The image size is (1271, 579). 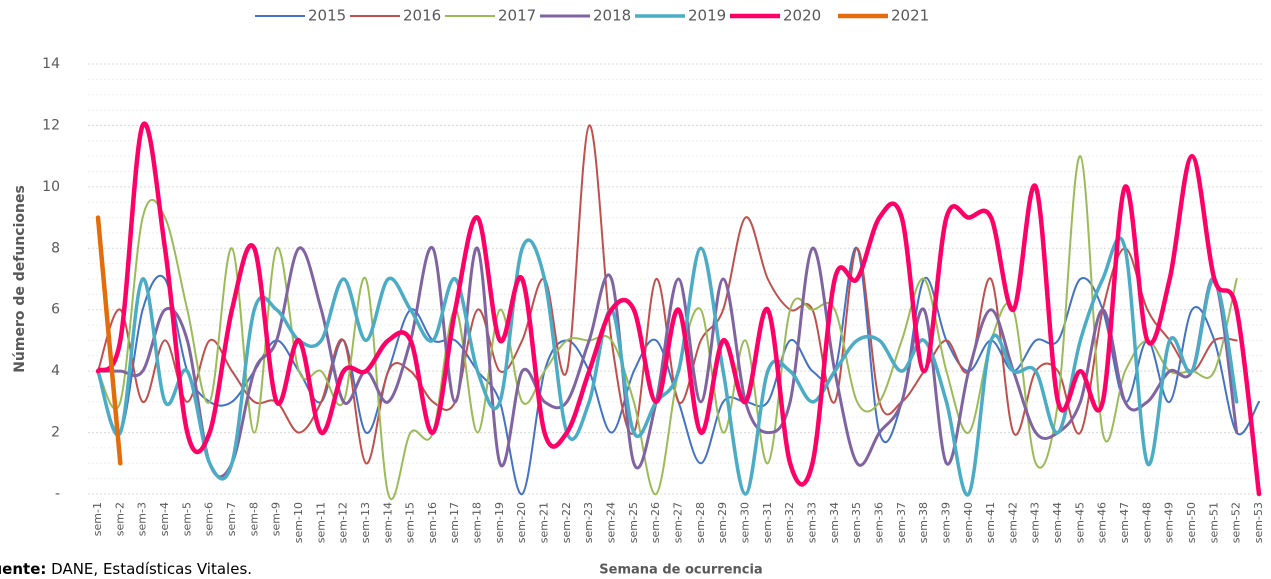 What do you see at coordinates (23, 569) in the screenshot?
I see `source-label: Fuente:` at bounding box center [23, 569].